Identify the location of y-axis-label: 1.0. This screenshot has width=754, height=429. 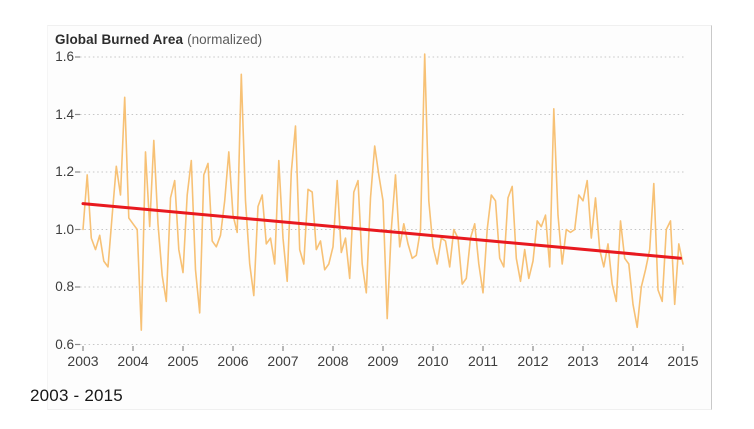
(64, 229).